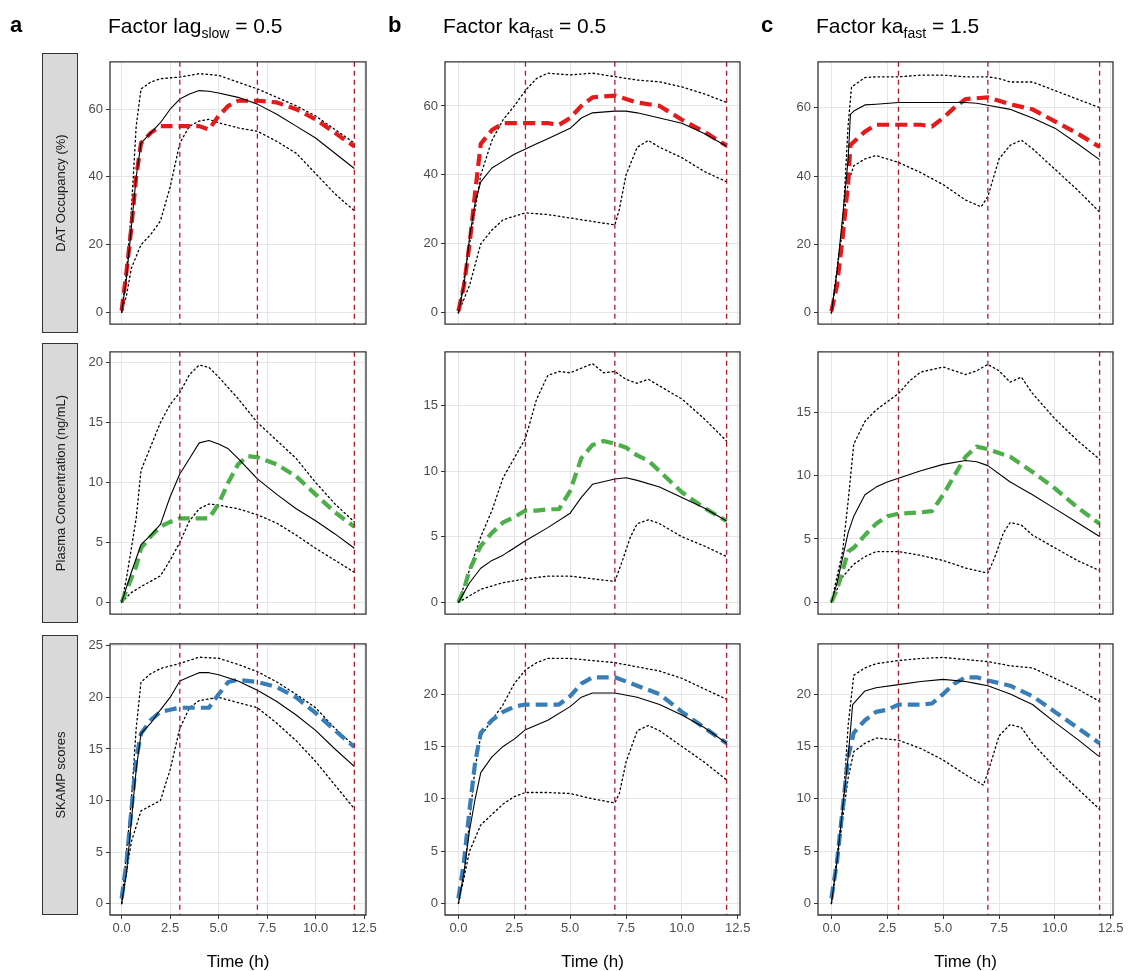  I want to click on text: b, so click(395, 24).